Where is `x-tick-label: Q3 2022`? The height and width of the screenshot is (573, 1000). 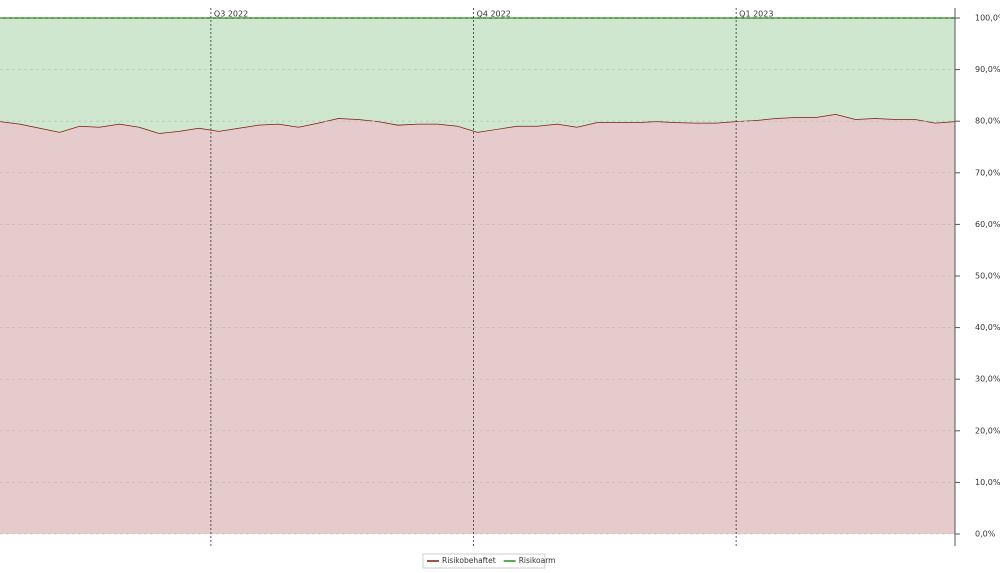
x-tick-label: Q3 2022 is located at coordinates (231, 14).